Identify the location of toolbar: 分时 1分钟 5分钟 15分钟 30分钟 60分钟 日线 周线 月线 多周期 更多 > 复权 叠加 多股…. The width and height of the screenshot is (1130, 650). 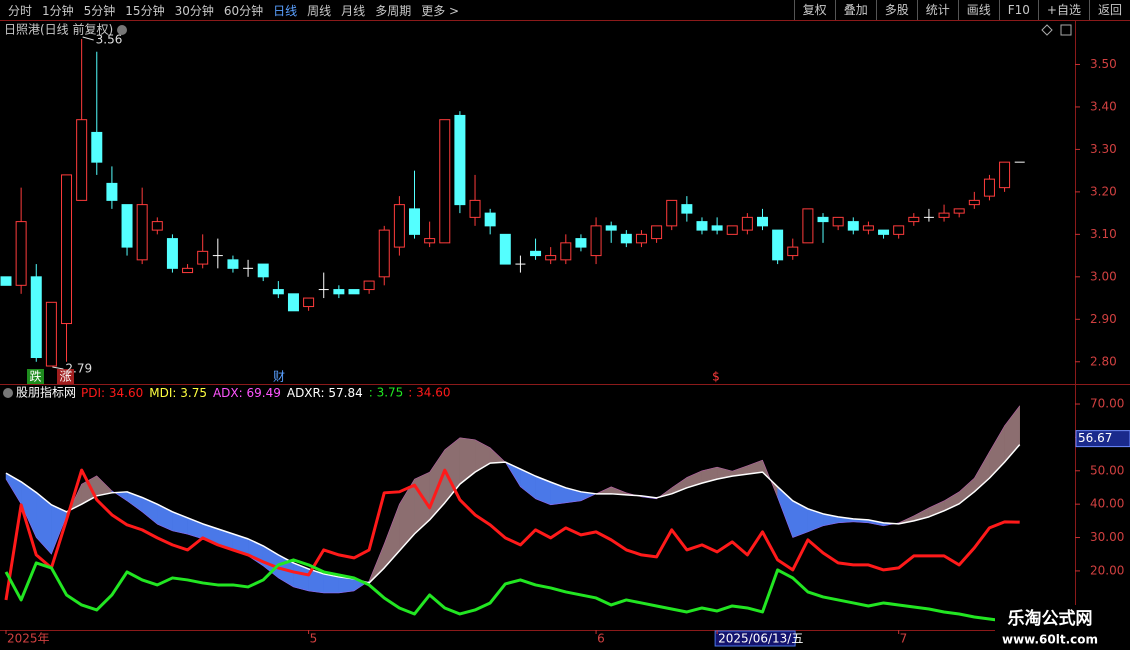
(565, 10).